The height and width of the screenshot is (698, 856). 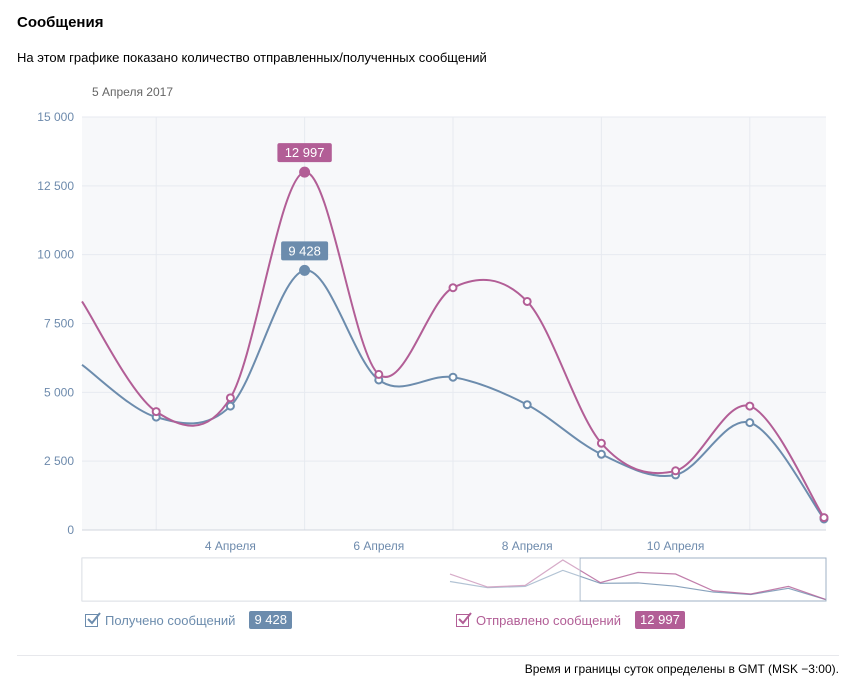 I want to click on y-tick-label: 10 000, so click(x=55, y=255).